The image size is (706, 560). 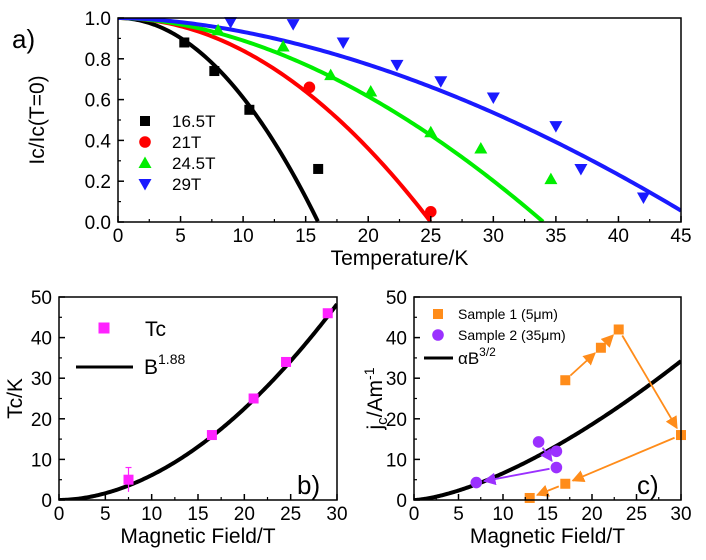 What do you see at coordinates (376, 398) in the screenshot?
I see `y-axis-label: jc/Am-1` at bounding box center [376, 398].